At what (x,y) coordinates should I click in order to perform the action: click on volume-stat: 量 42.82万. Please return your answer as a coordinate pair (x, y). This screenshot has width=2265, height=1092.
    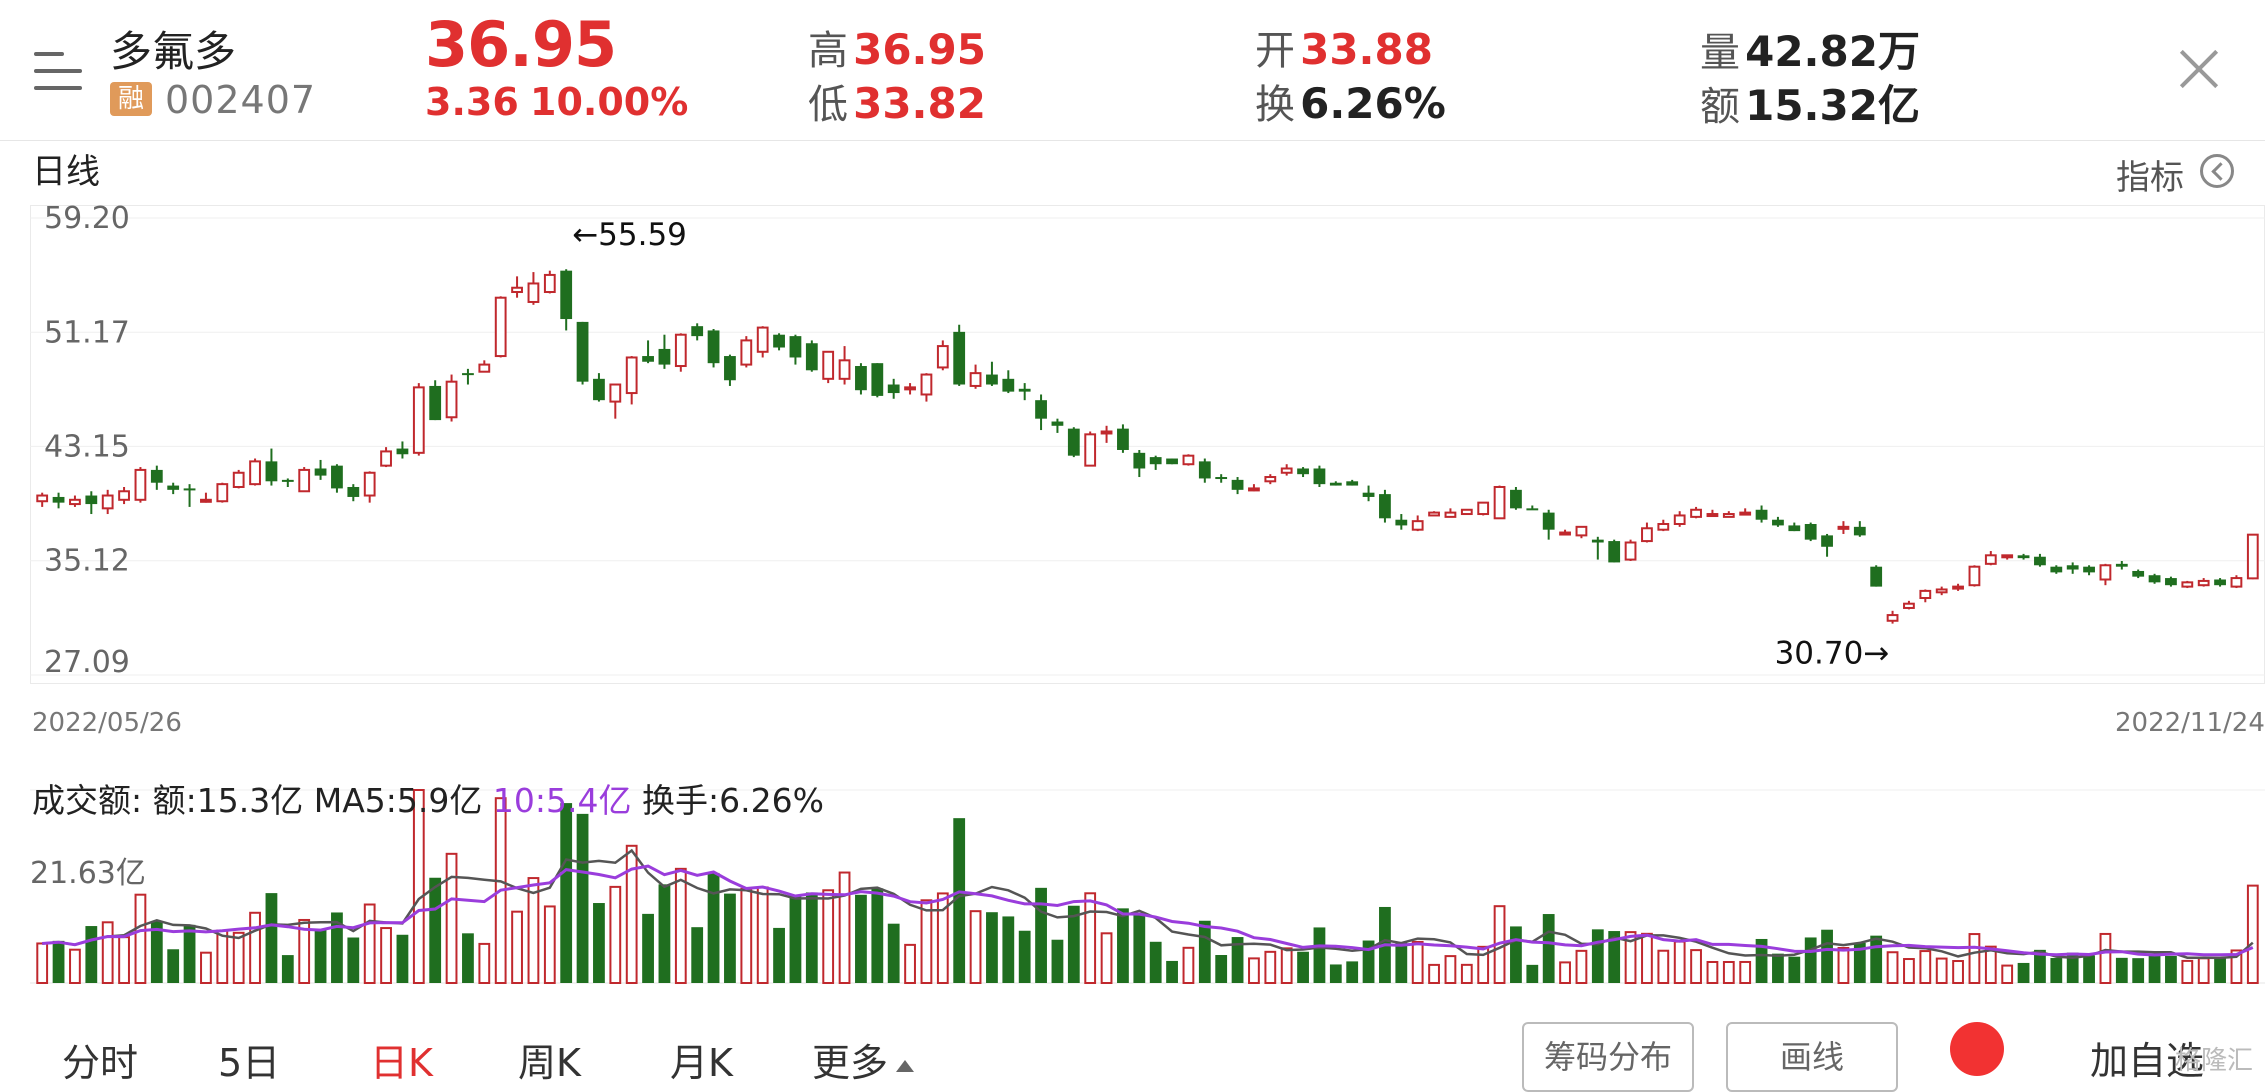
    Looking at the image, I should click on (1810, 48).